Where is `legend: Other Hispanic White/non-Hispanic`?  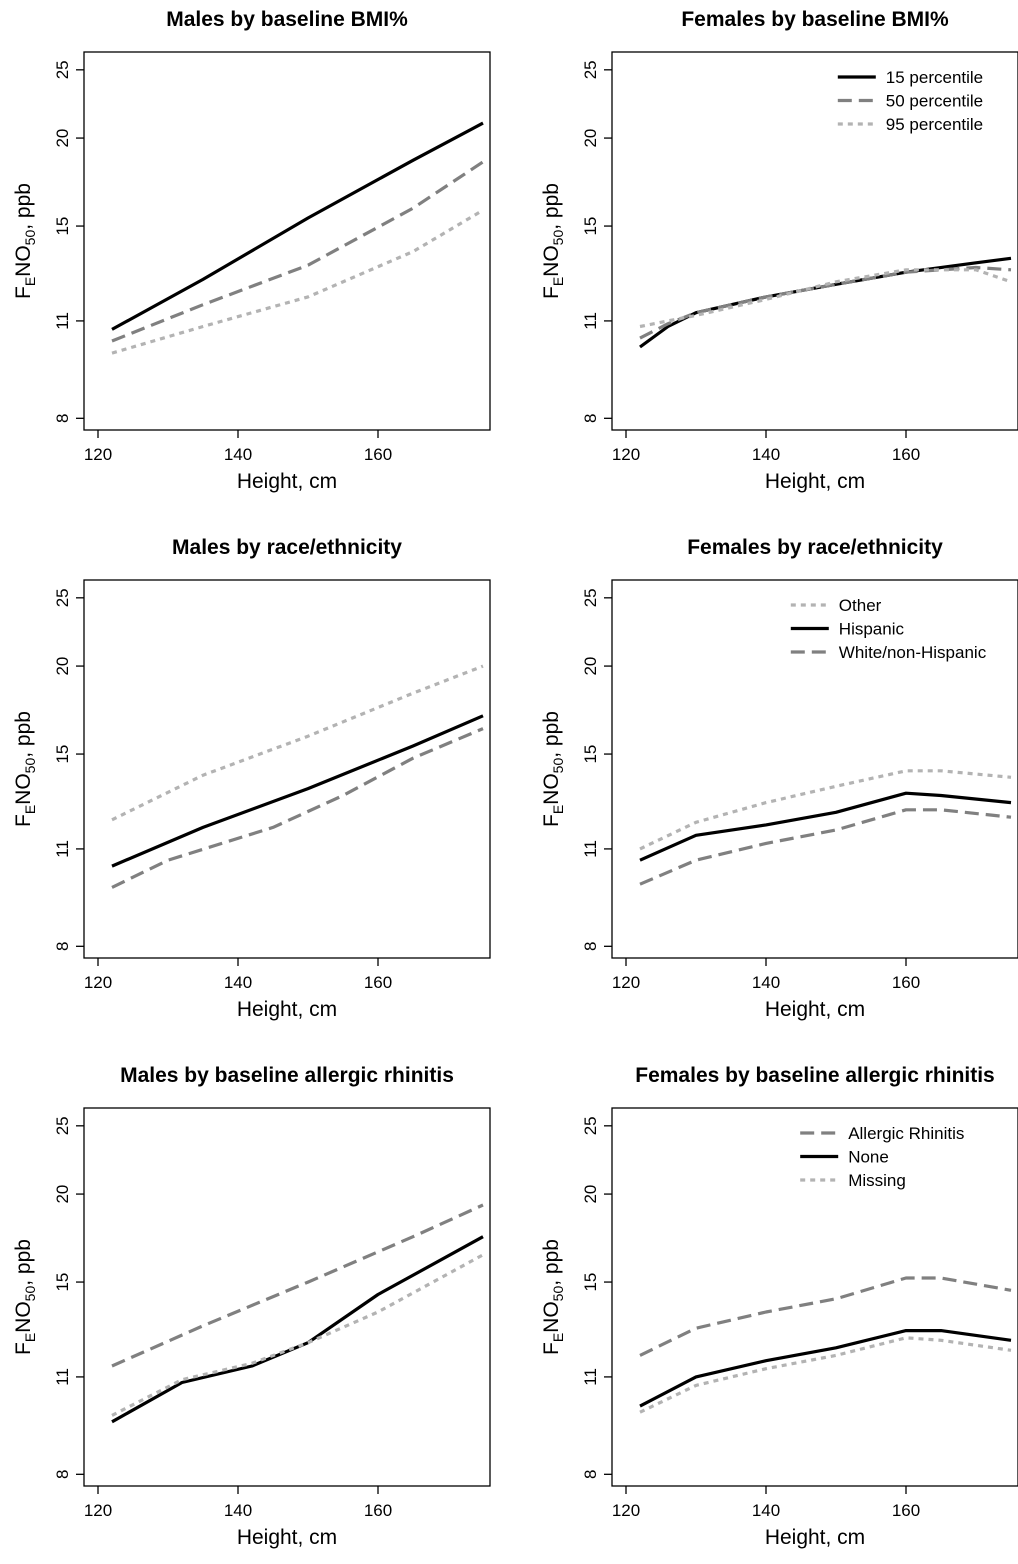
legend: Other Hispanic White/non-Hispanic is located at coordinates (888, 629).